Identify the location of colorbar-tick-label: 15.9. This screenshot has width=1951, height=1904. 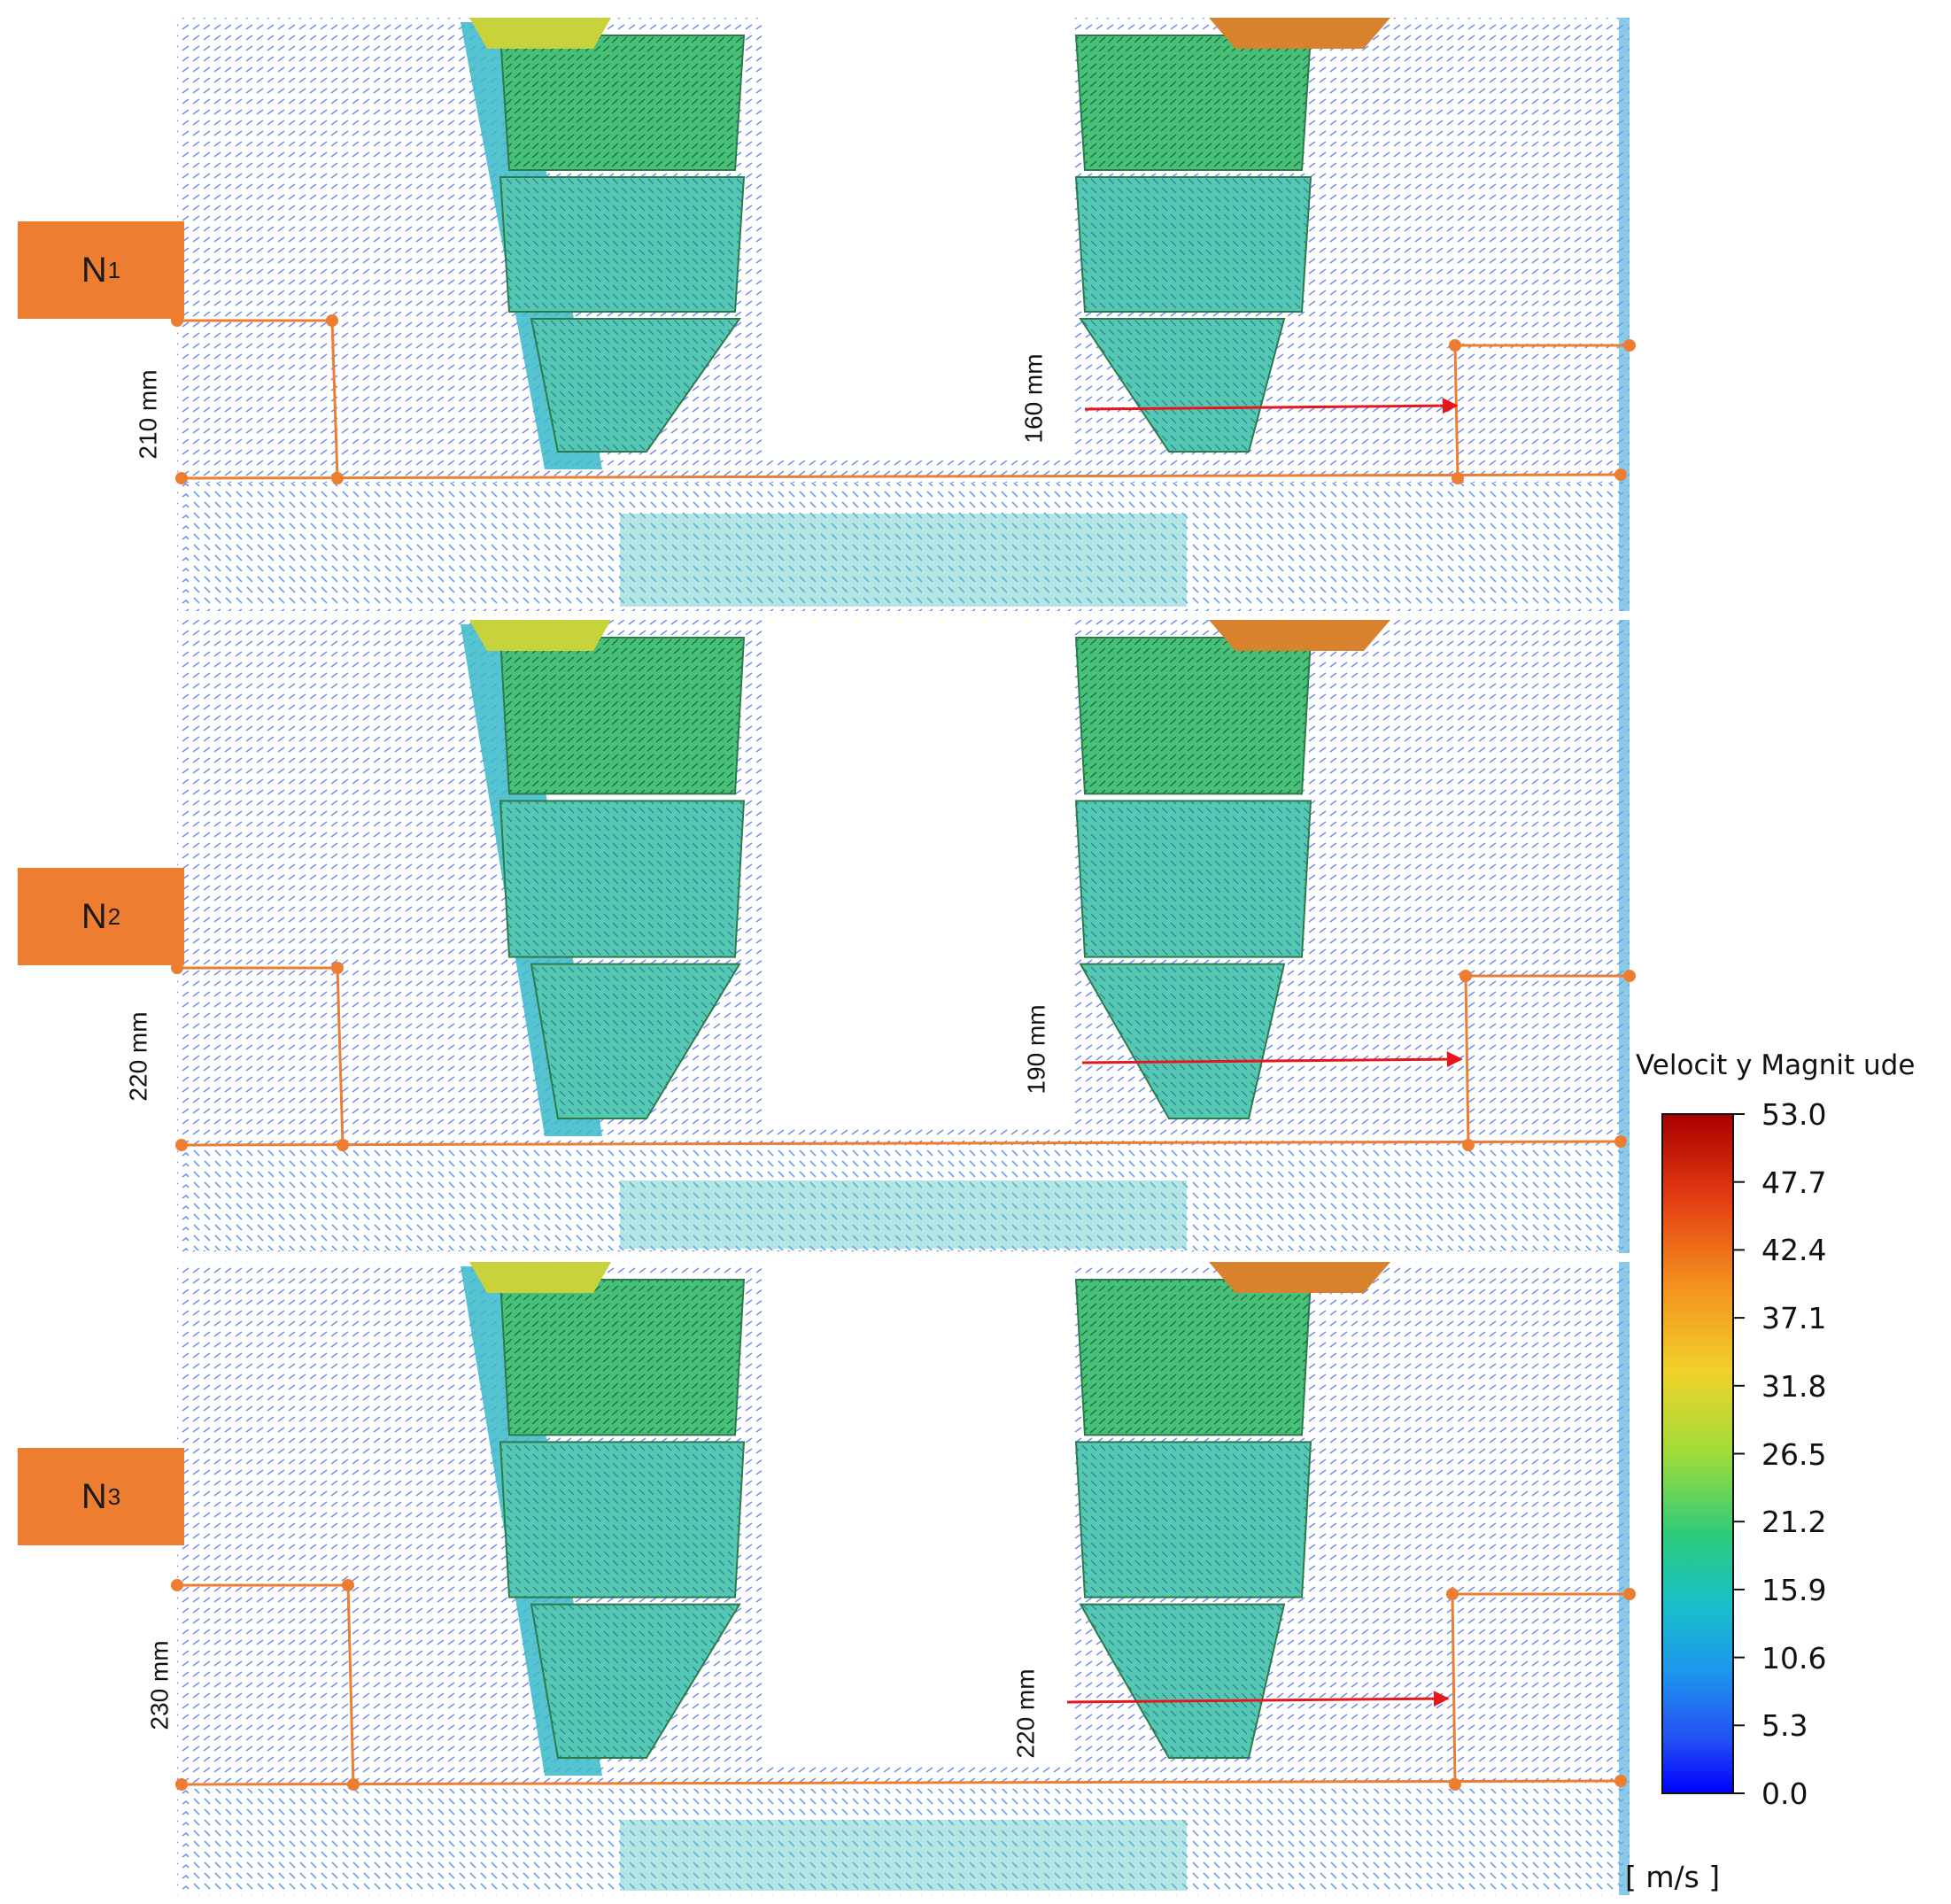
(1794, 1589).